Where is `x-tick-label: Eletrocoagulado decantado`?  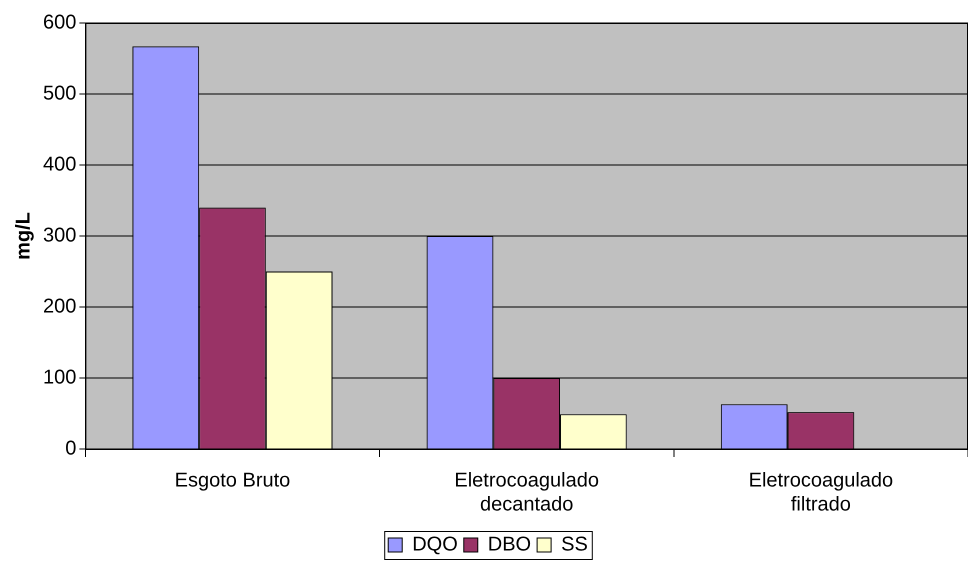 x-tick-label: Eletrocoagulado decantado is located at coordinates (526, 493).